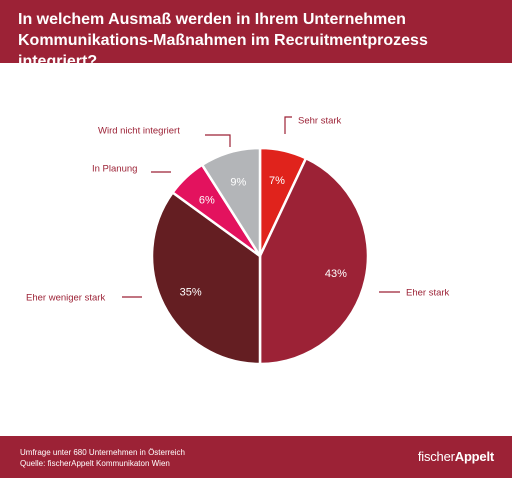  I want to click on logo-part-light: fischer, so click(436, 456).